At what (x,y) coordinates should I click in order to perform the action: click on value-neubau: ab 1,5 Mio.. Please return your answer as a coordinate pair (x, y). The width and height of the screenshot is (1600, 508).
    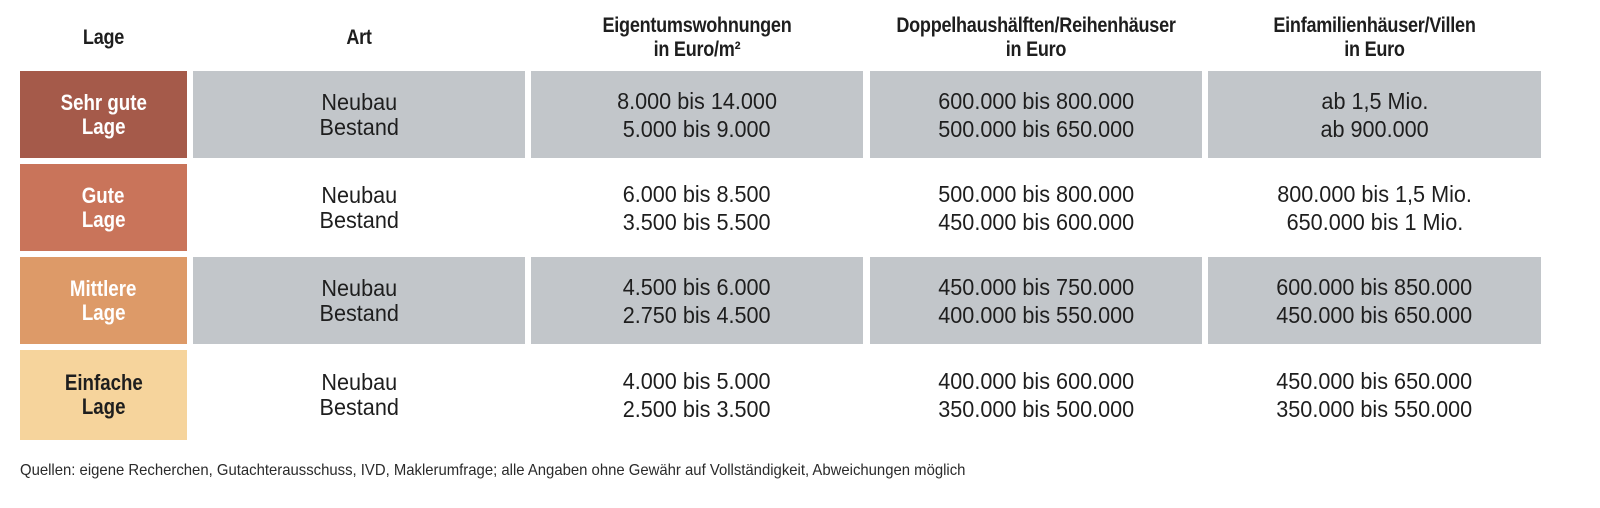
    Looking at the image, I should click on (1374, 100).